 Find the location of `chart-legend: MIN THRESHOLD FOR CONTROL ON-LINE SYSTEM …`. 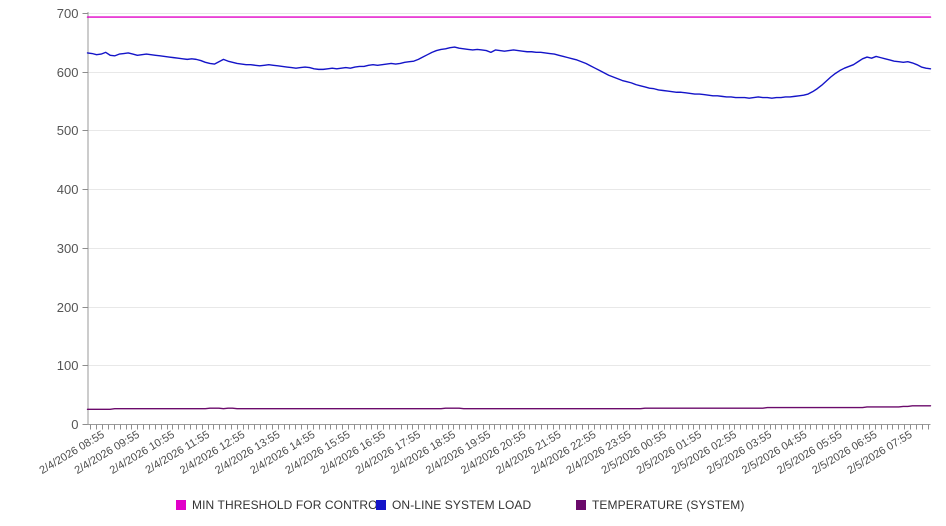

chart-legend: MIN THRESHOLD FOR CONTROL ON-LINE SYSTEM … is located at coordinates (460, 505).